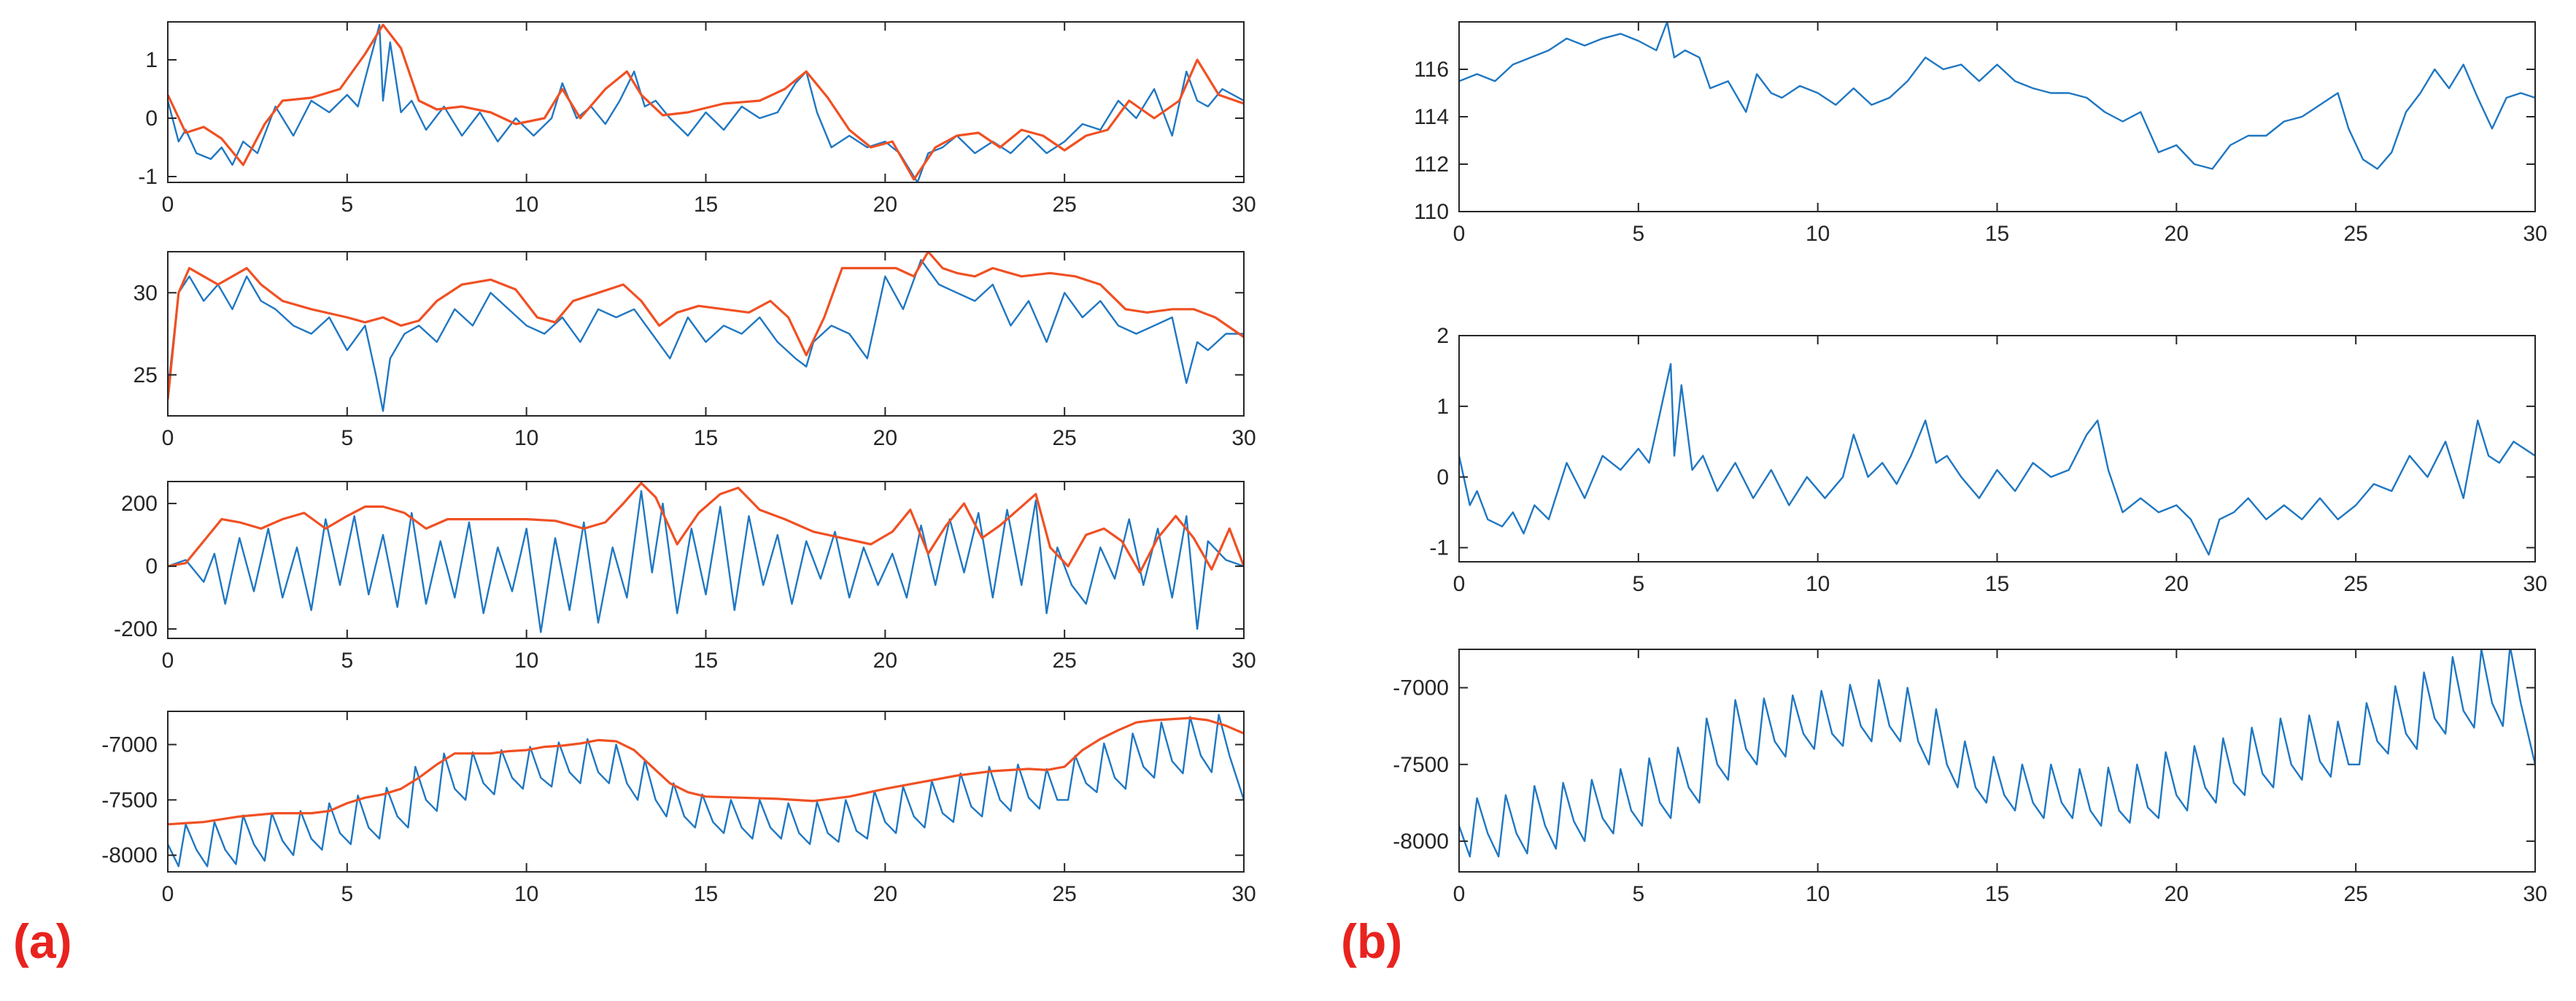  I want to click on b3-xtick-label: 15, so click(1997, 894).